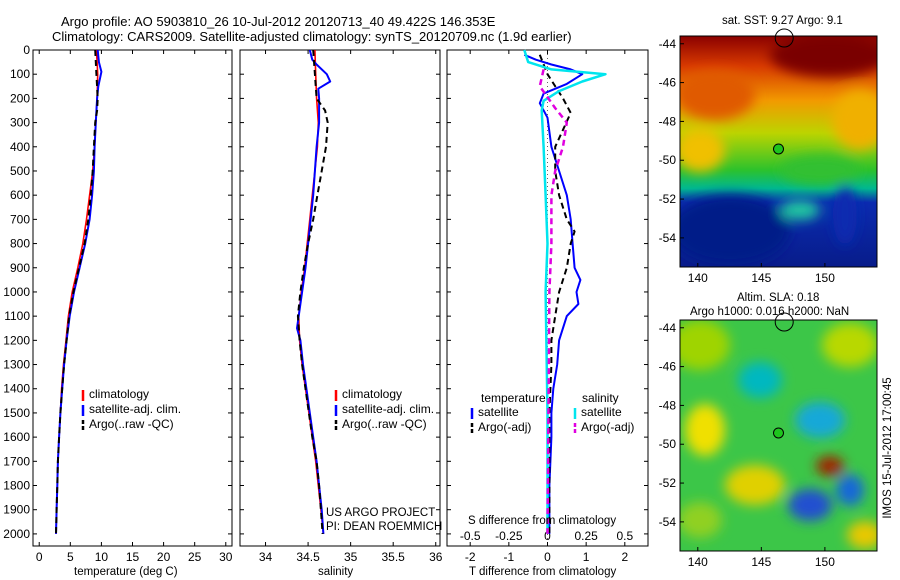 Image resolution: width=900 pixels, height=580 pixels. What do you see at coordinates (70, 557) in the screenshot?
I see `x-tick-label: 5` at bounding box center [70, 557].